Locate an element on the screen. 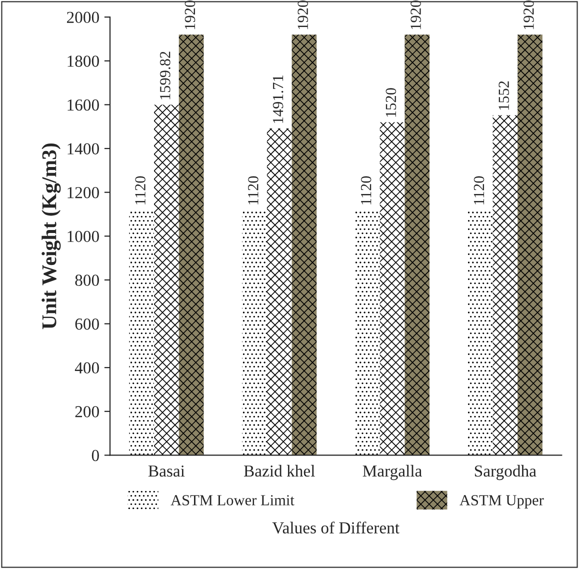 The width and height of the screenshot is (579, 569). y-tick-label: 600 is located at coordinates (87, 324).